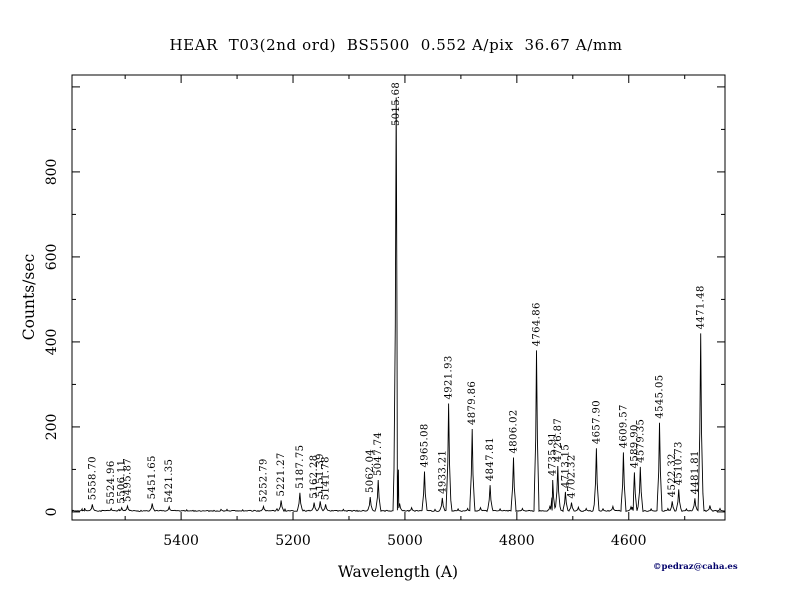 The image size is (792, 612). What do you see at coordinates (572, 476) in the screenshot?
I see `peak-label: 4702.32` at bounding box center [572, 476].